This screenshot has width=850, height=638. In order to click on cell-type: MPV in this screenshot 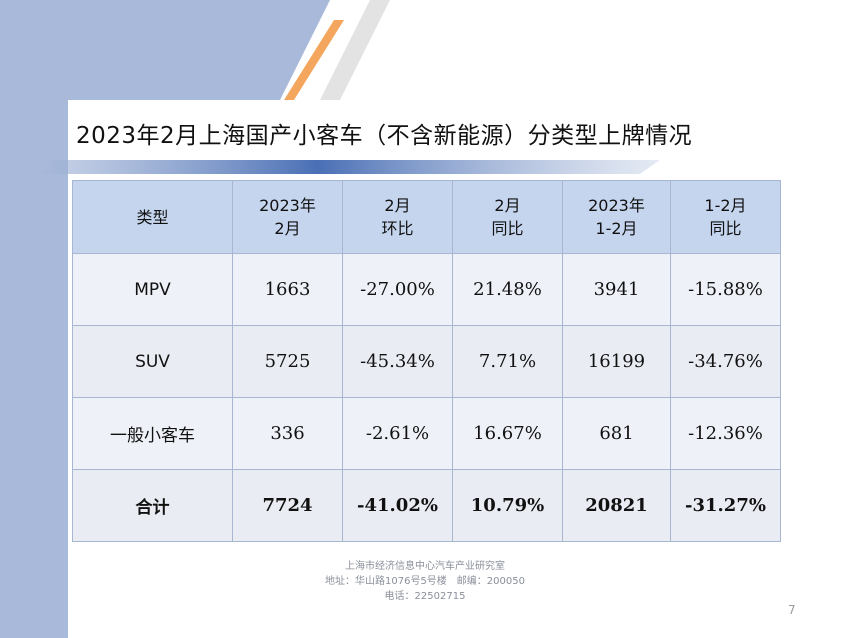, I will do `click(152, 289)`.